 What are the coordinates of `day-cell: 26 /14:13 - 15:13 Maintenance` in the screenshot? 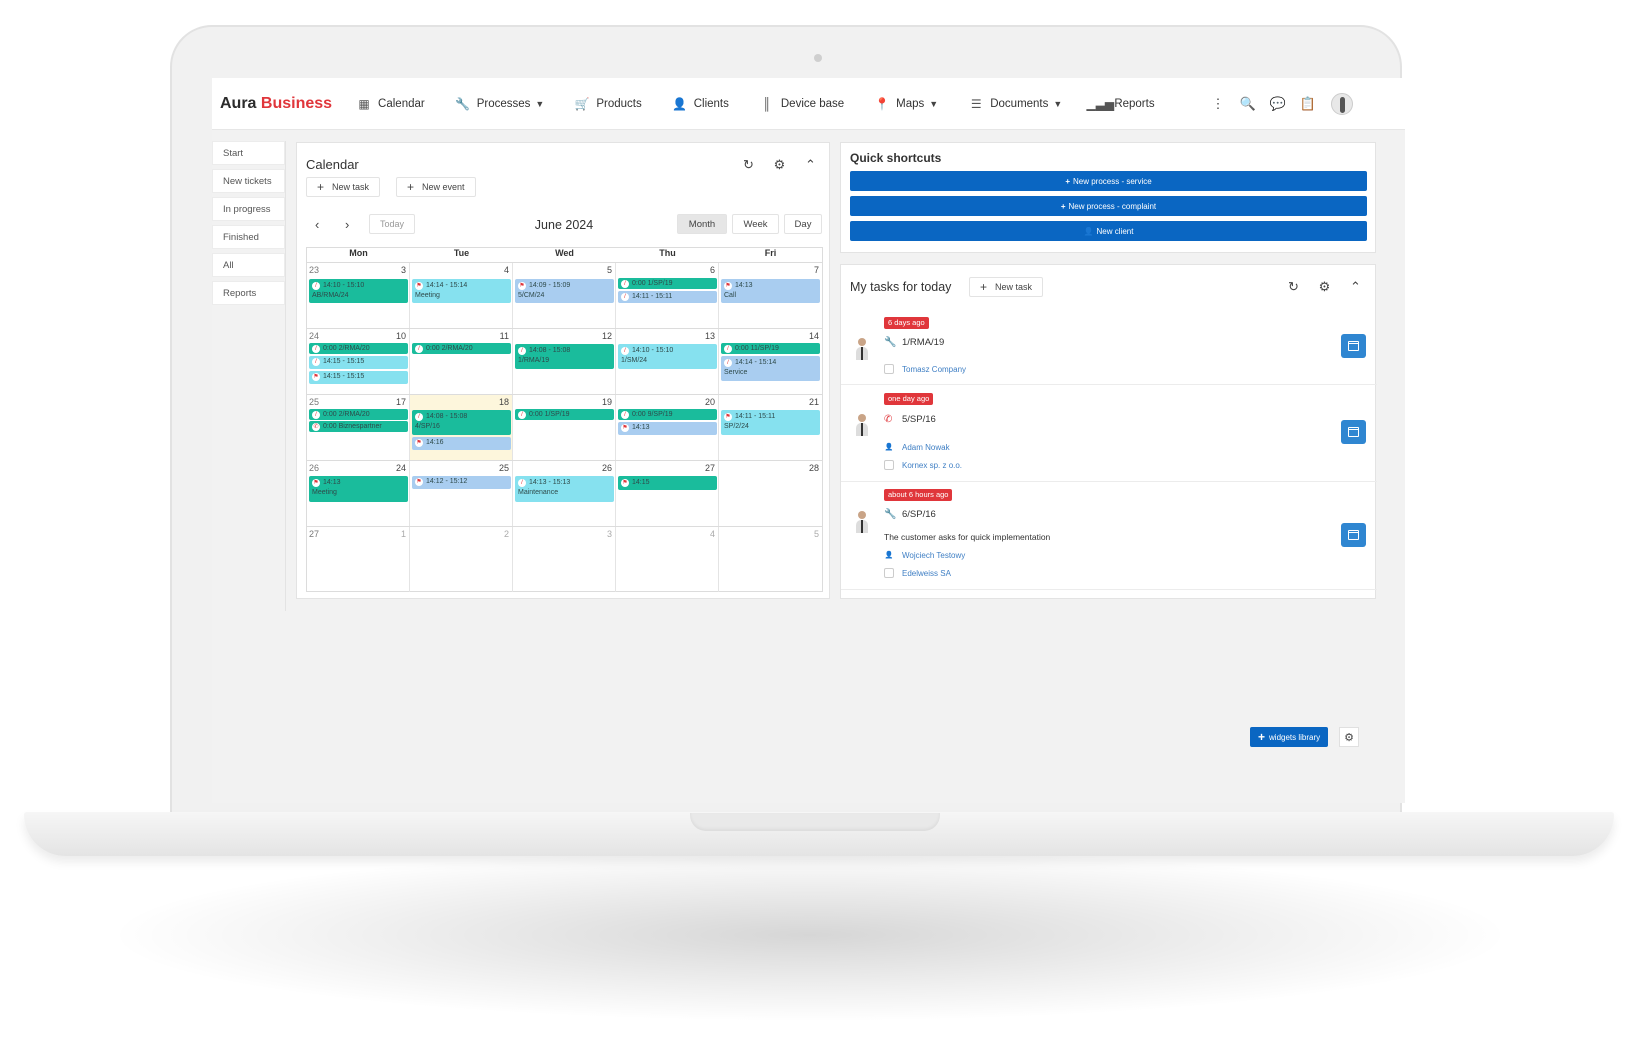 It's located at (564, 493).